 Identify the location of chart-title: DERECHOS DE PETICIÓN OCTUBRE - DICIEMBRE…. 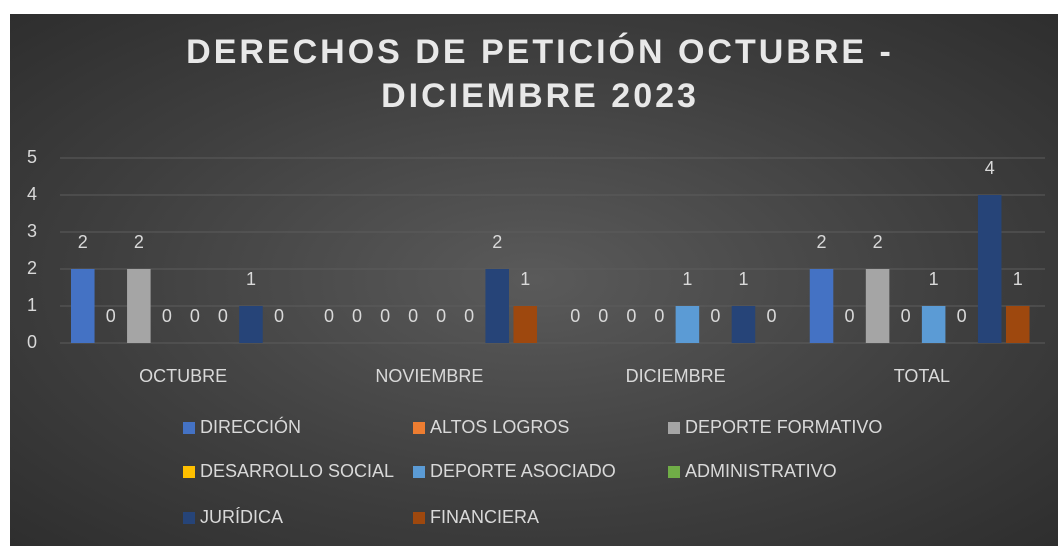
(540, 74).